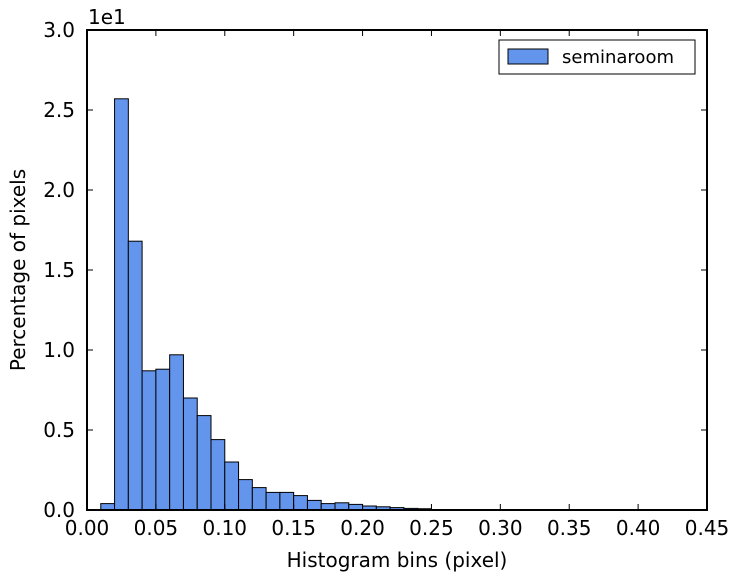 The height and width of the screenshot is (581, 741). I want to click on x-tick-label: 0.30, so click(500, 528).